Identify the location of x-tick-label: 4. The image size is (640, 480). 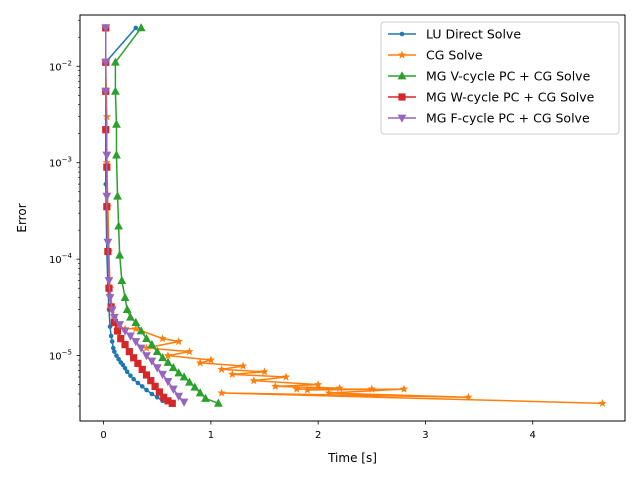
(533, 435).